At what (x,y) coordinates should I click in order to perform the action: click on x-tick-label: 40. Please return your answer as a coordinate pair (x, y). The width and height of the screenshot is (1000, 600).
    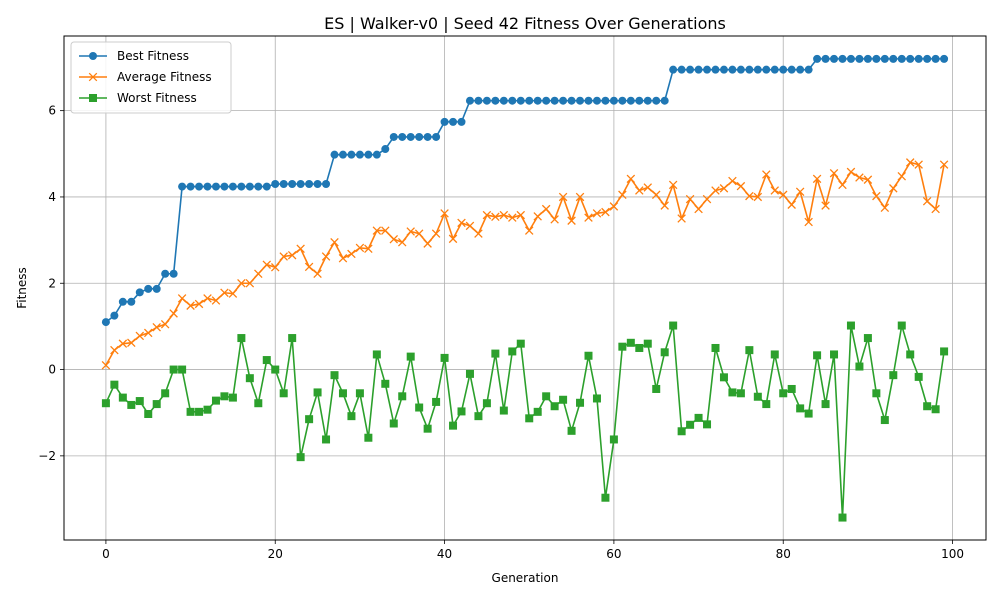
    Looking at the image, I should click on (444, 554).